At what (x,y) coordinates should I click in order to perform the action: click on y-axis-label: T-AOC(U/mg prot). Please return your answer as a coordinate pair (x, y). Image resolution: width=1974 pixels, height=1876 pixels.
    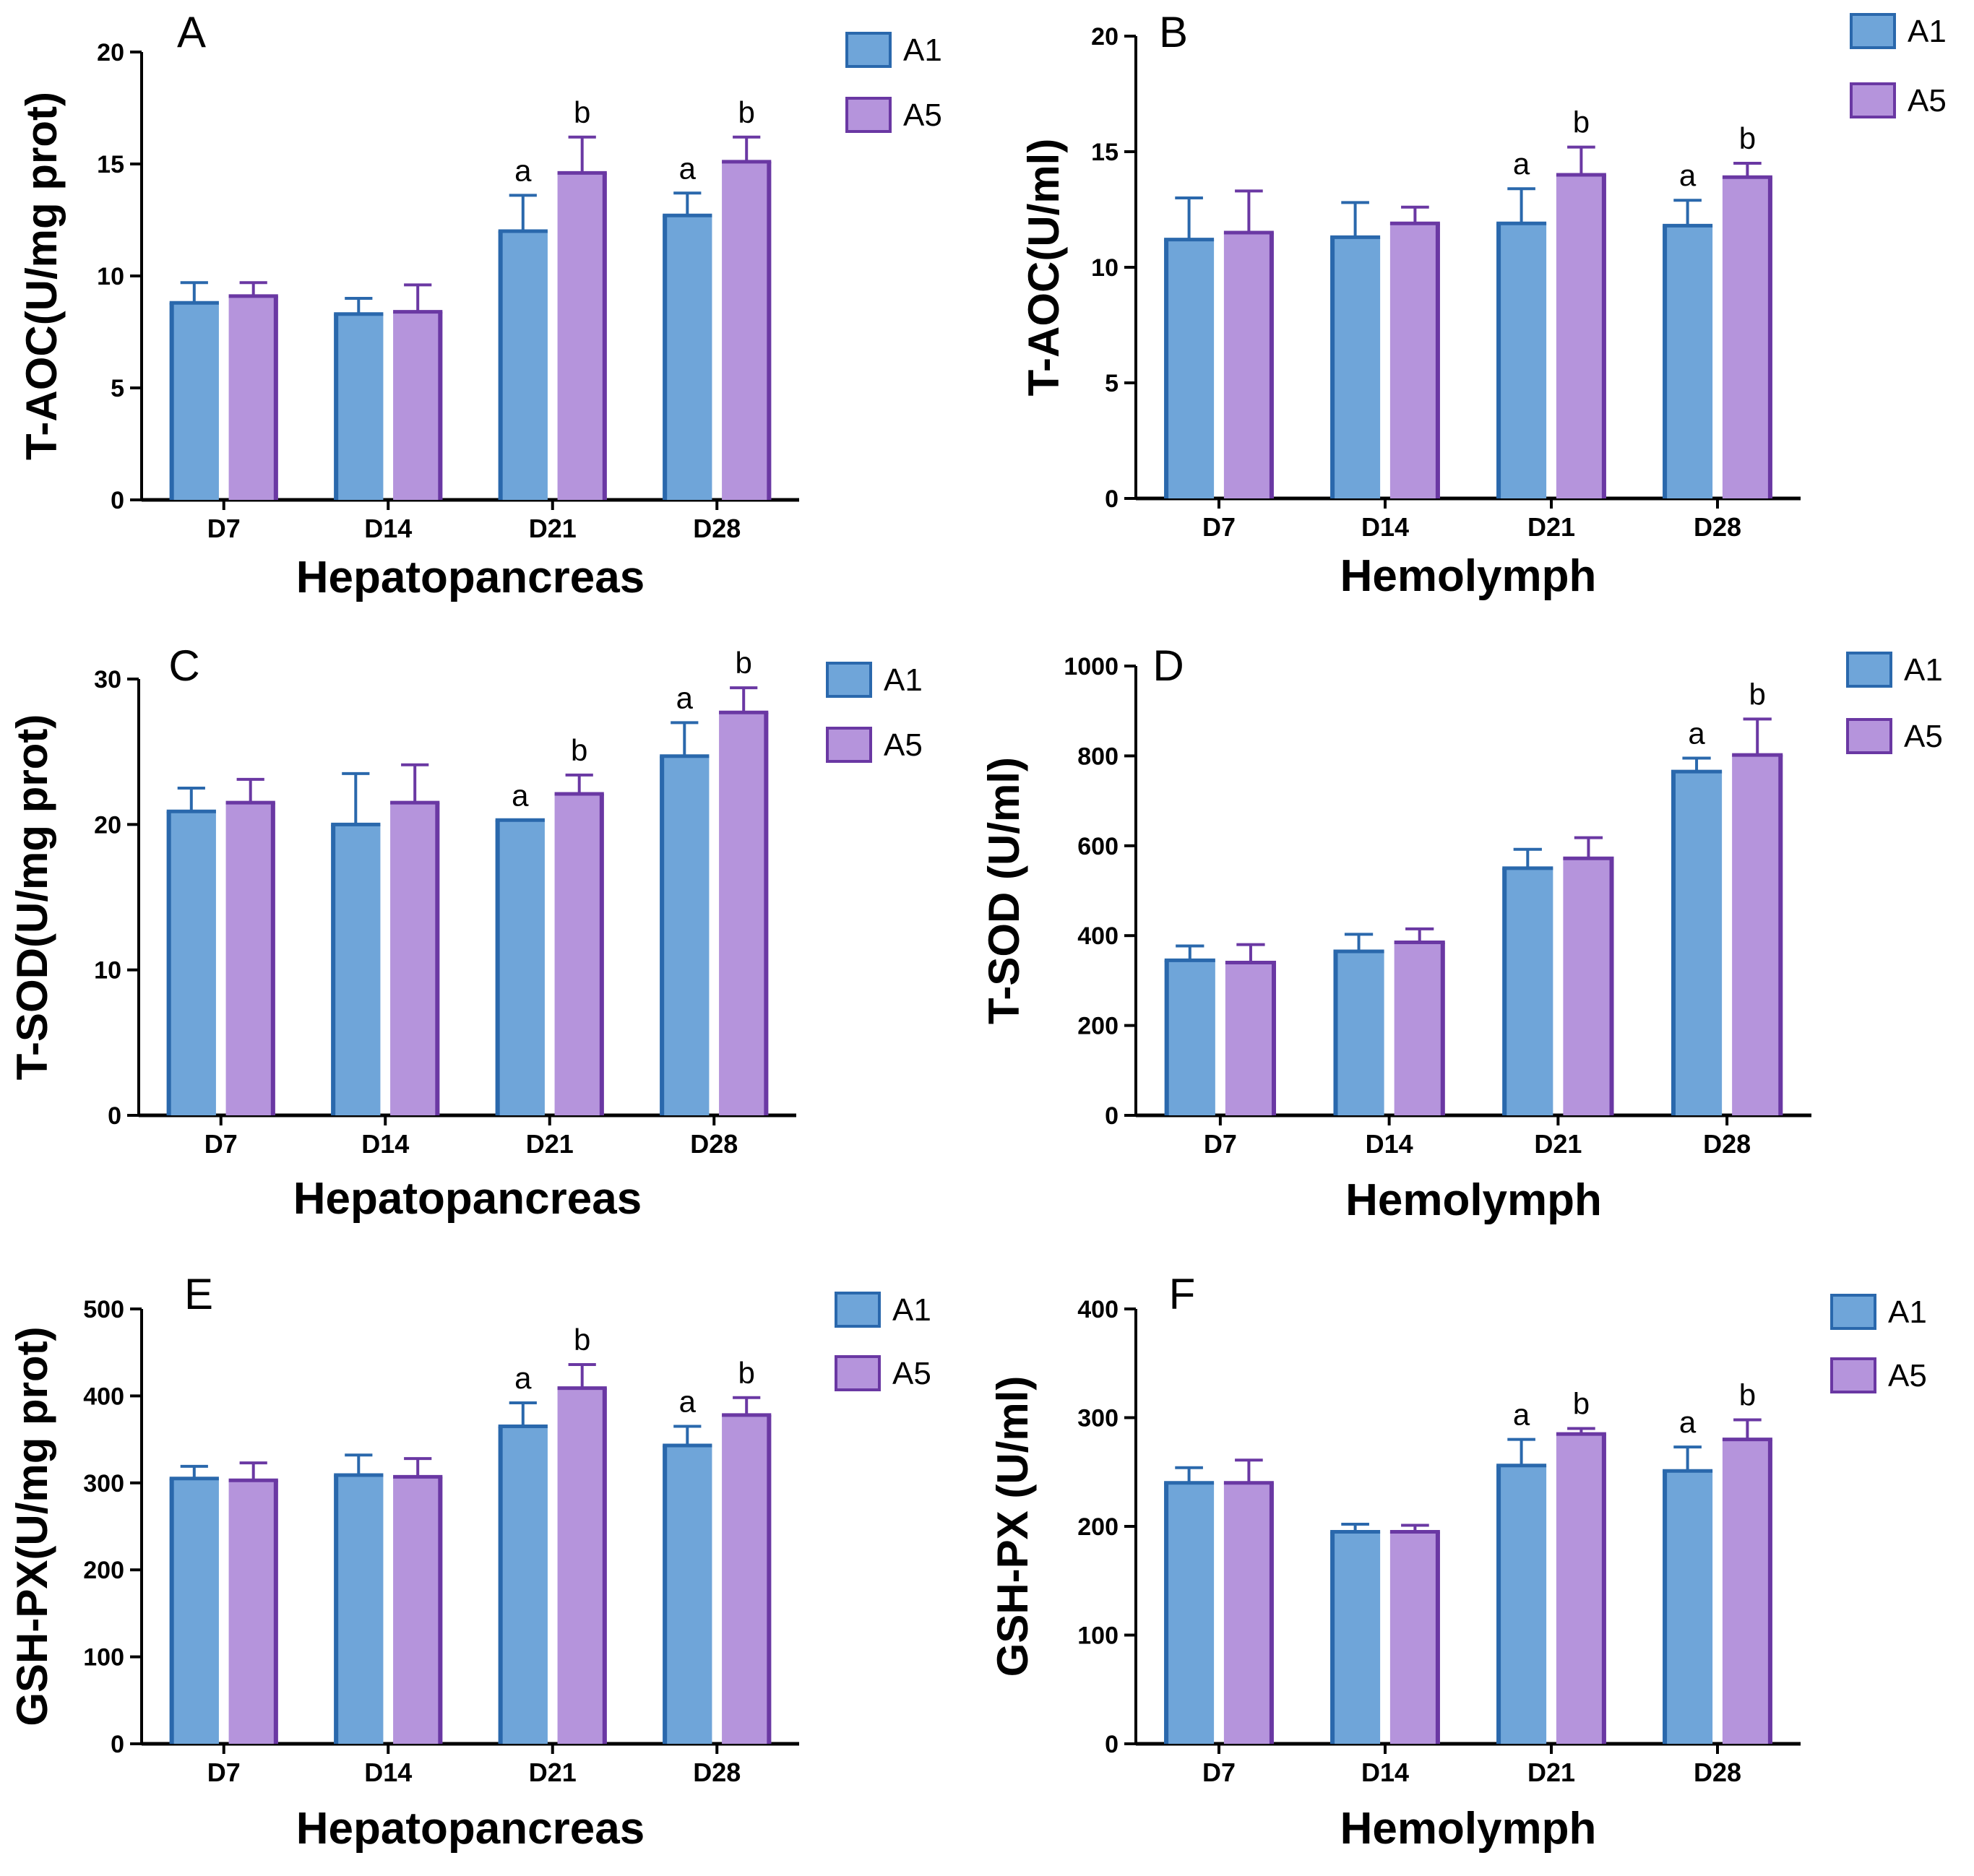
    Looking at the image, I should click on (41, 276).